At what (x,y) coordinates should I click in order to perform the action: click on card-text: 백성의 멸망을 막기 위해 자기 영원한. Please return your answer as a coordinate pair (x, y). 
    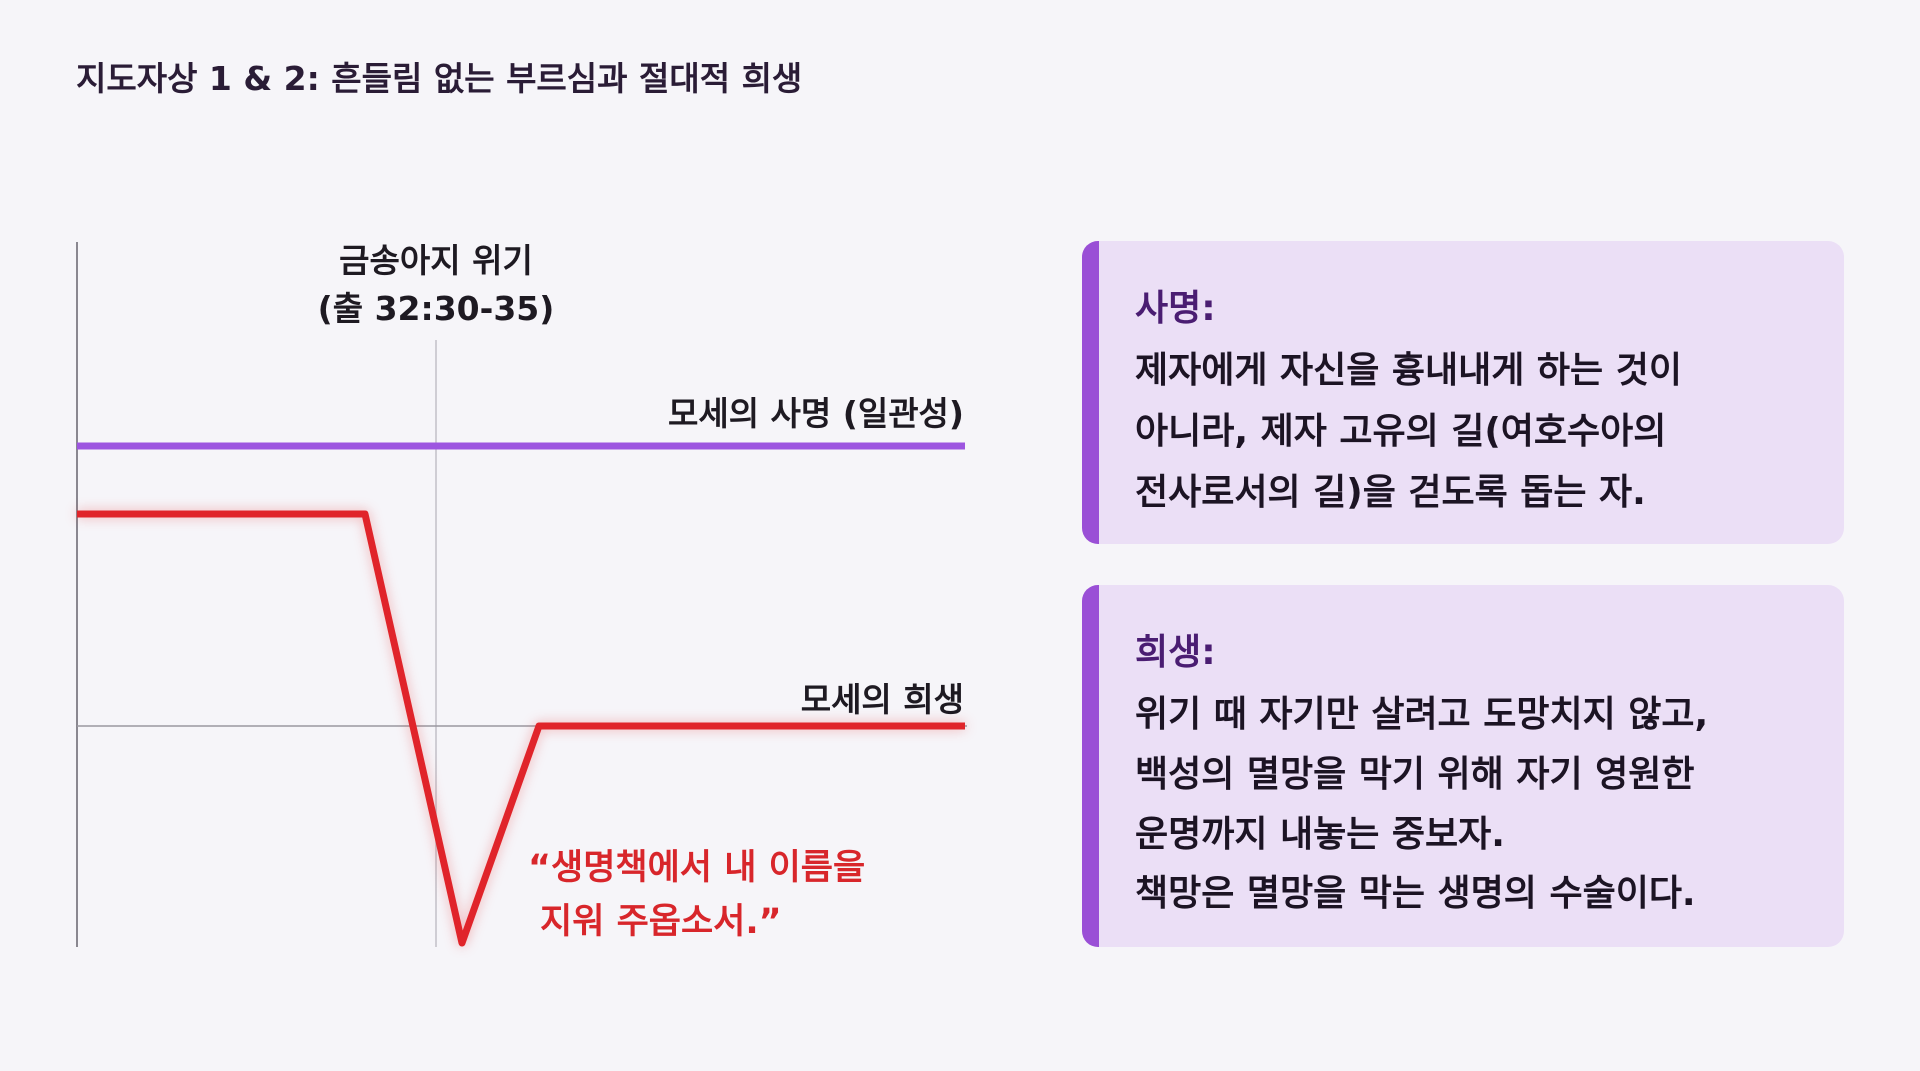
    Looking at the image, I should click on (1415, 774).